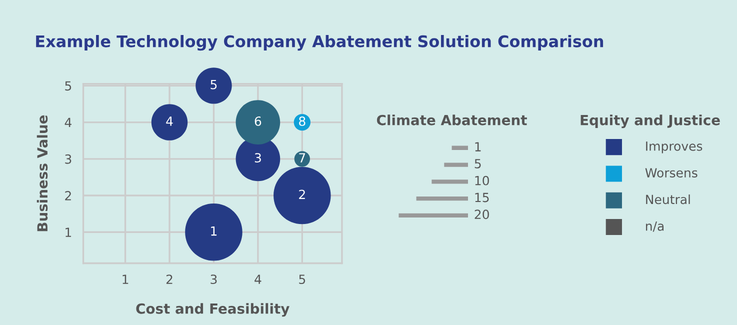 The height and width of the screenshot is (325, 737). Describe the element at coordinates (125, 279) in the screenshot. I see `x-tick-label: 1` at that location.